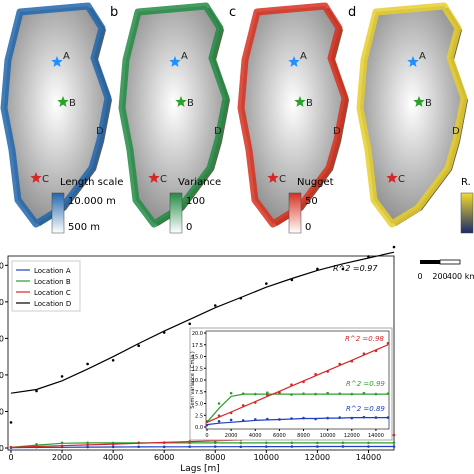  Describe the element at coordinates (2, 375) in the screenshot. I see `y-tick-label: 100` at that location.